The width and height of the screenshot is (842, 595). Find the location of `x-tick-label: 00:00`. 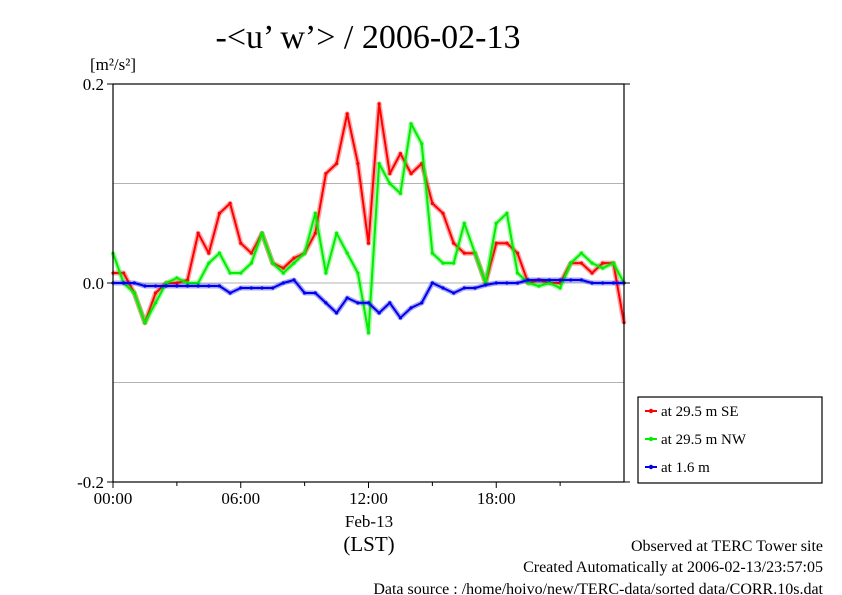

x-tick-label: 00:00 is located at coordinates (113, 498).